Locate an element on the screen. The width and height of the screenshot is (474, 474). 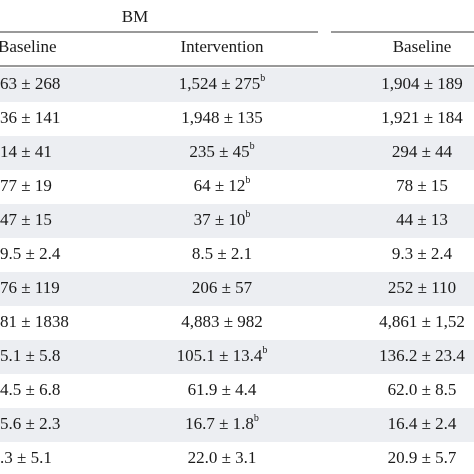
column-header: Intervention is located at coordinates (222, 46).